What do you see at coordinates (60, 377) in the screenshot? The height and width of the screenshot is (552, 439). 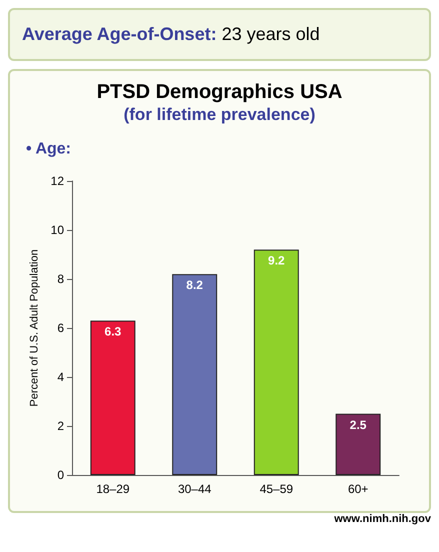 I see `y-tick-label: 4` at bounding box center [60, 377].